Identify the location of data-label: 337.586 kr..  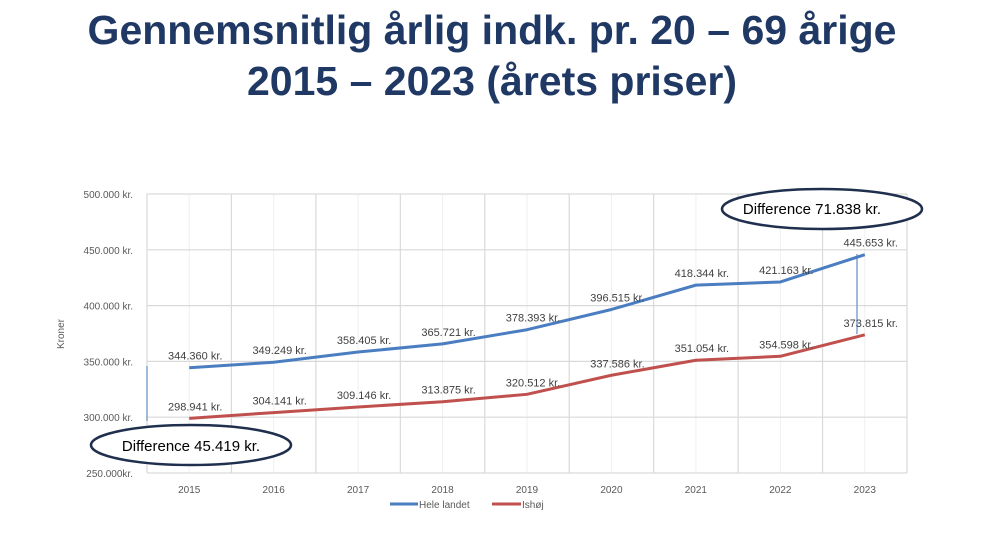
(617, 364).